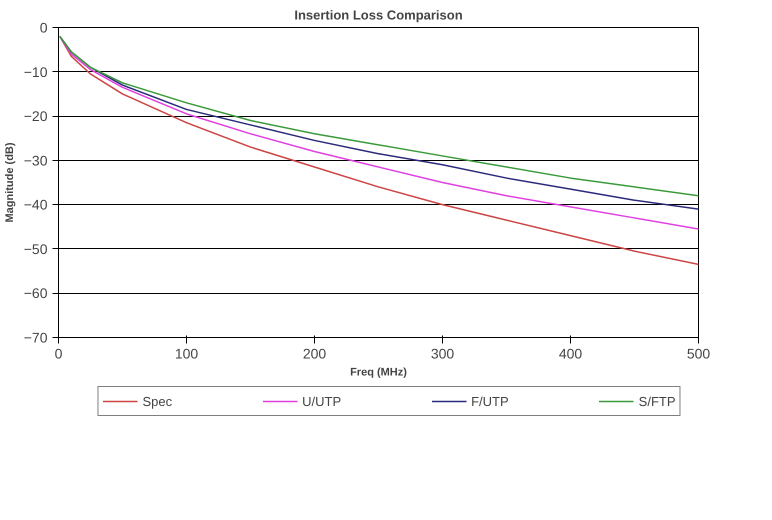  I want to click on x-axis-title: Freq (MHz), so click(379, 372).